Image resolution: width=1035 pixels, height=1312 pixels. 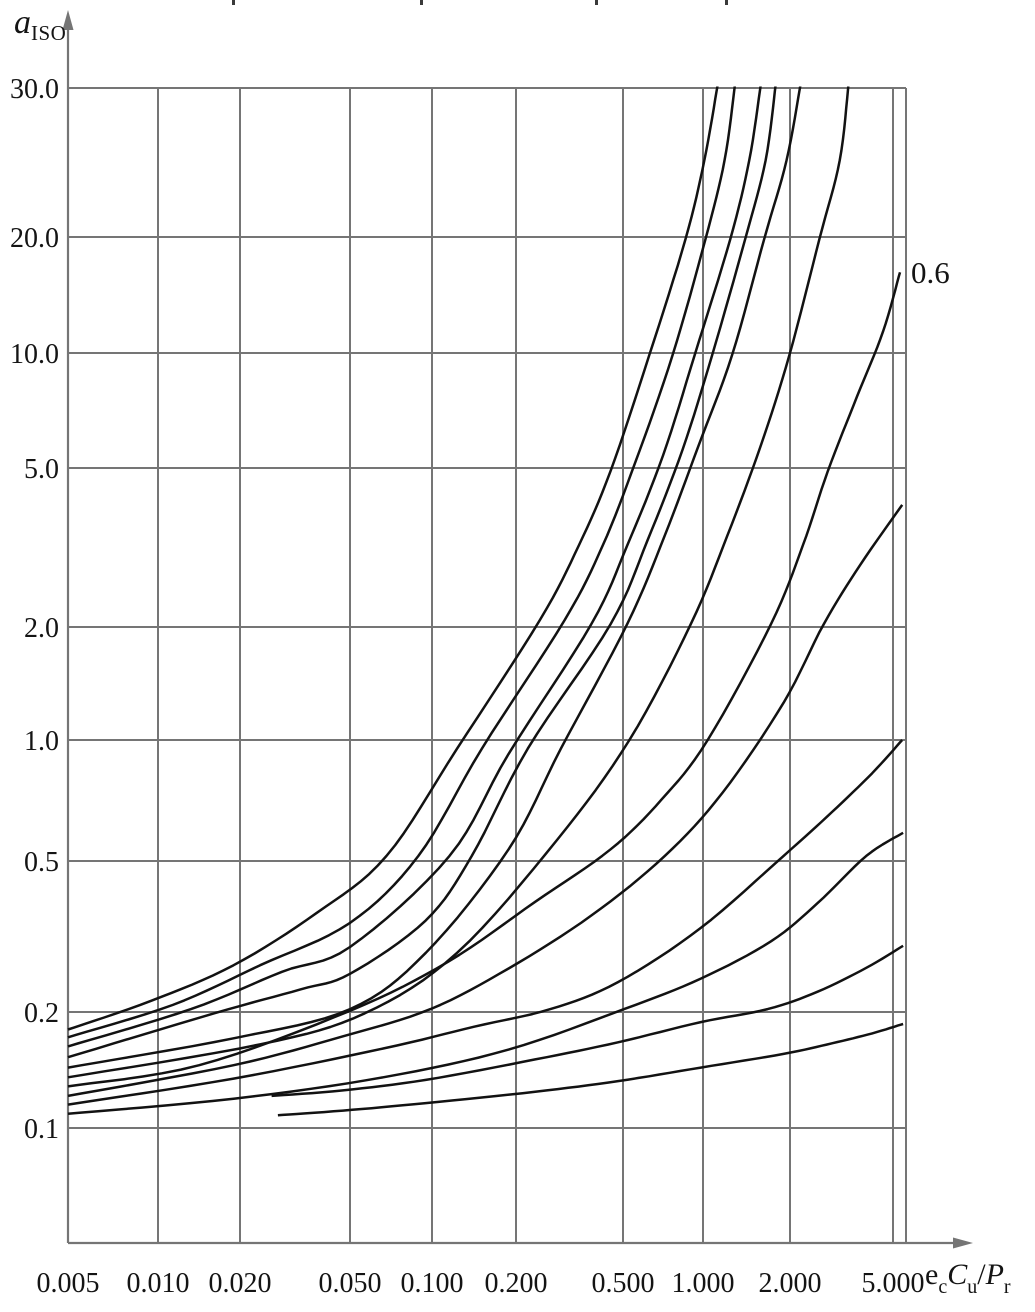 What do you see at coordinates (432, 1283) in the screenshot?
I see `x-tick-label: 0.100` at bounding box center [432, 1283].